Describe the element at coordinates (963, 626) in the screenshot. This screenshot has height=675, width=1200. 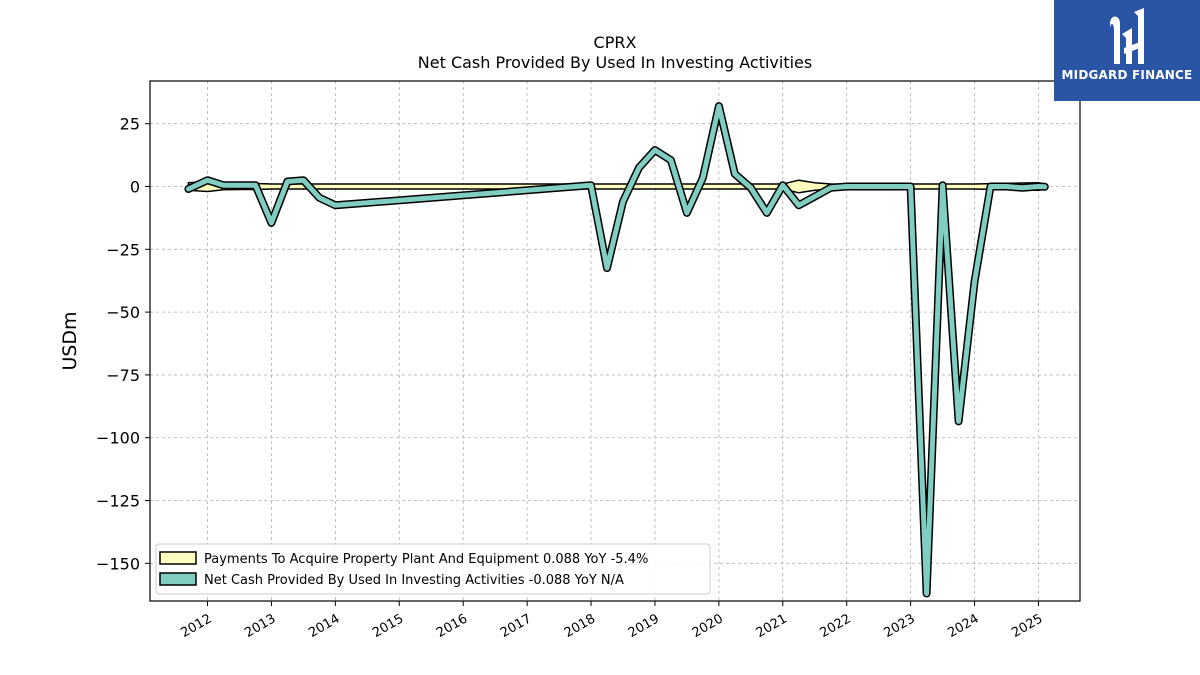
I see `x-tick-label: 2024` at that location.